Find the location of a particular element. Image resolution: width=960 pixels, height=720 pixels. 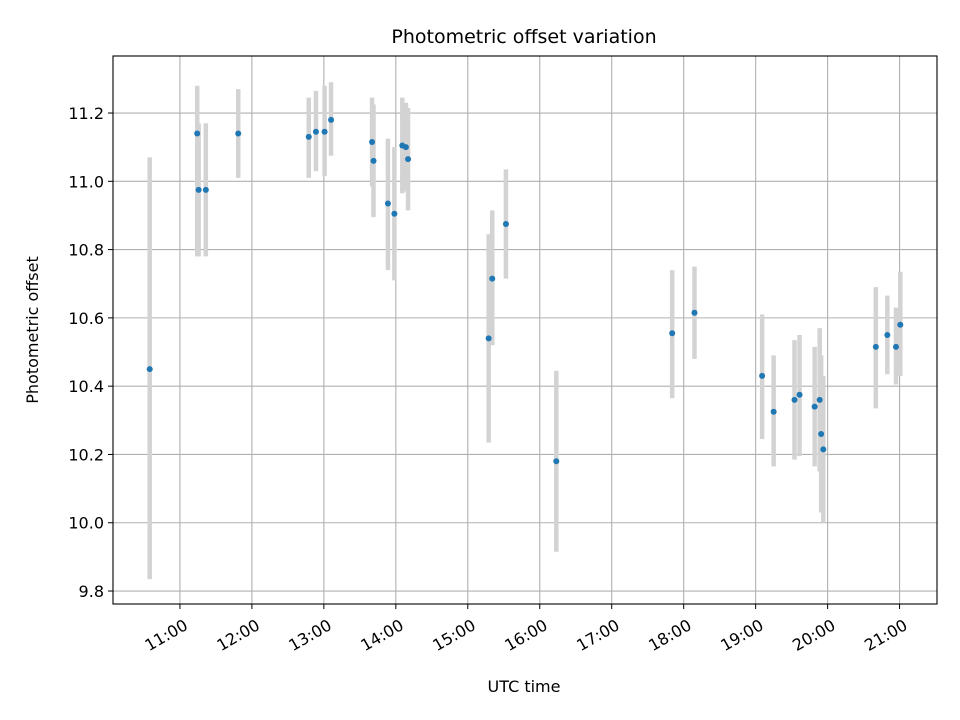

y-tick-label: 10.6 is located at coordinates (86, 318).